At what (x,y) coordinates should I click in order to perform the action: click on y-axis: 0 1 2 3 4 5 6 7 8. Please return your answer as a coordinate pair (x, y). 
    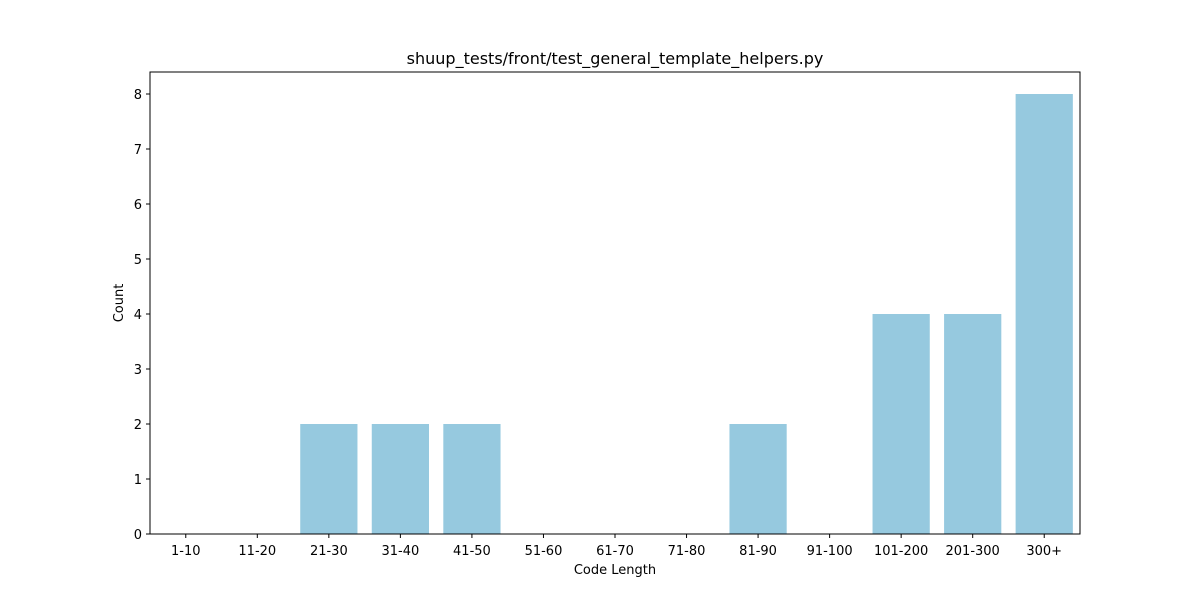
    Looking at the image, I should click on (142, 315).